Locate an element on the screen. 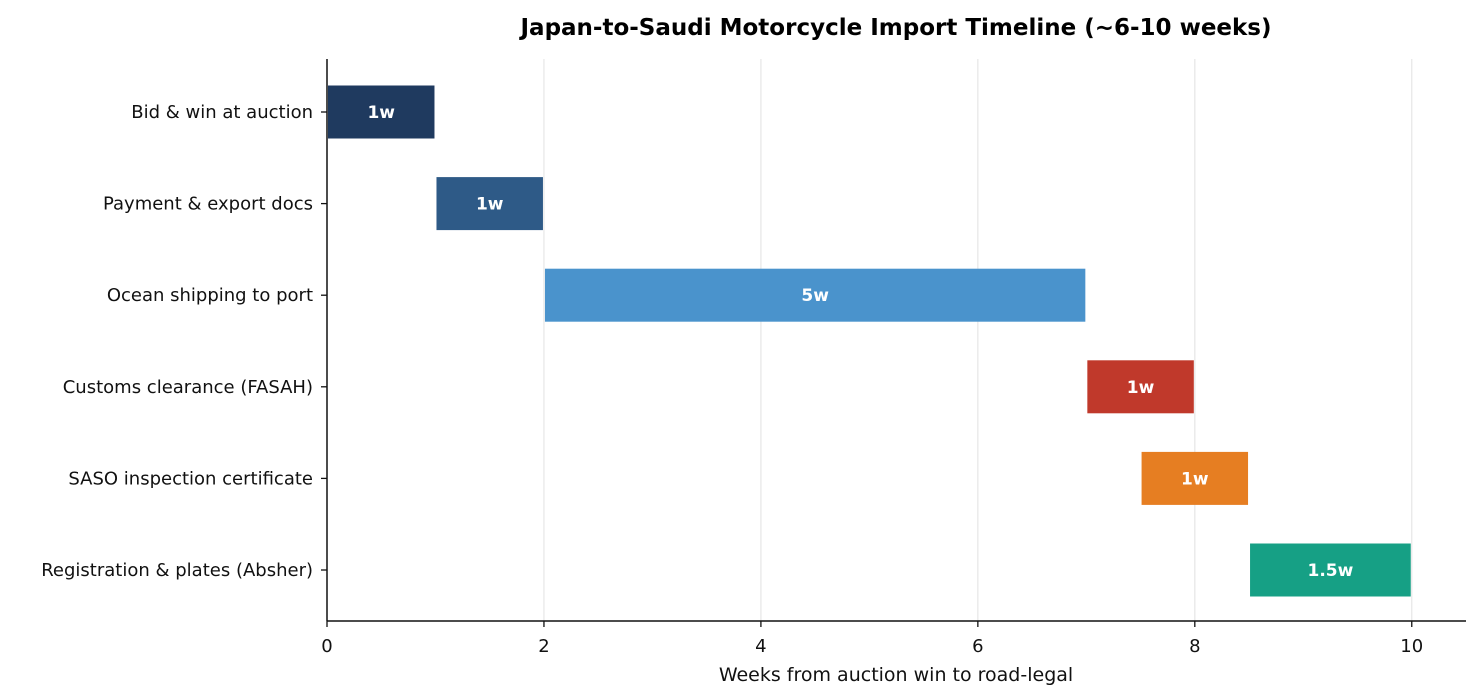  x-tick-label: 4 is located at coordinates (760, 646).